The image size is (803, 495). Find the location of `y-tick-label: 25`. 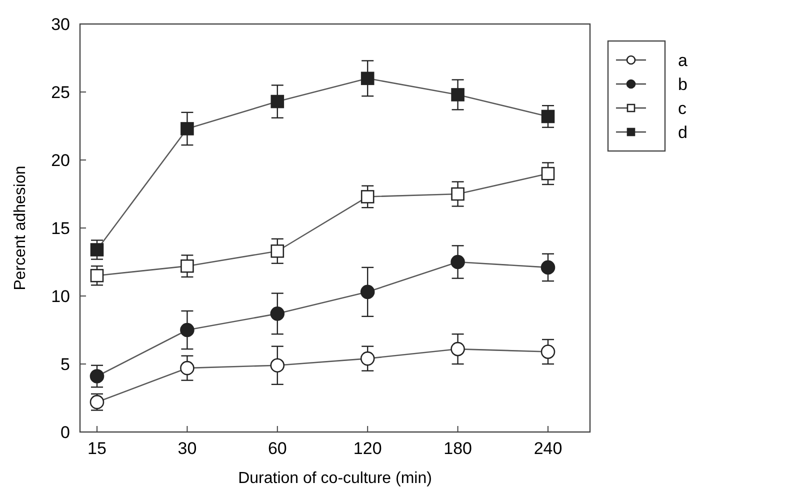

y-tick-label: 25 is located at coordinates (60, 92).